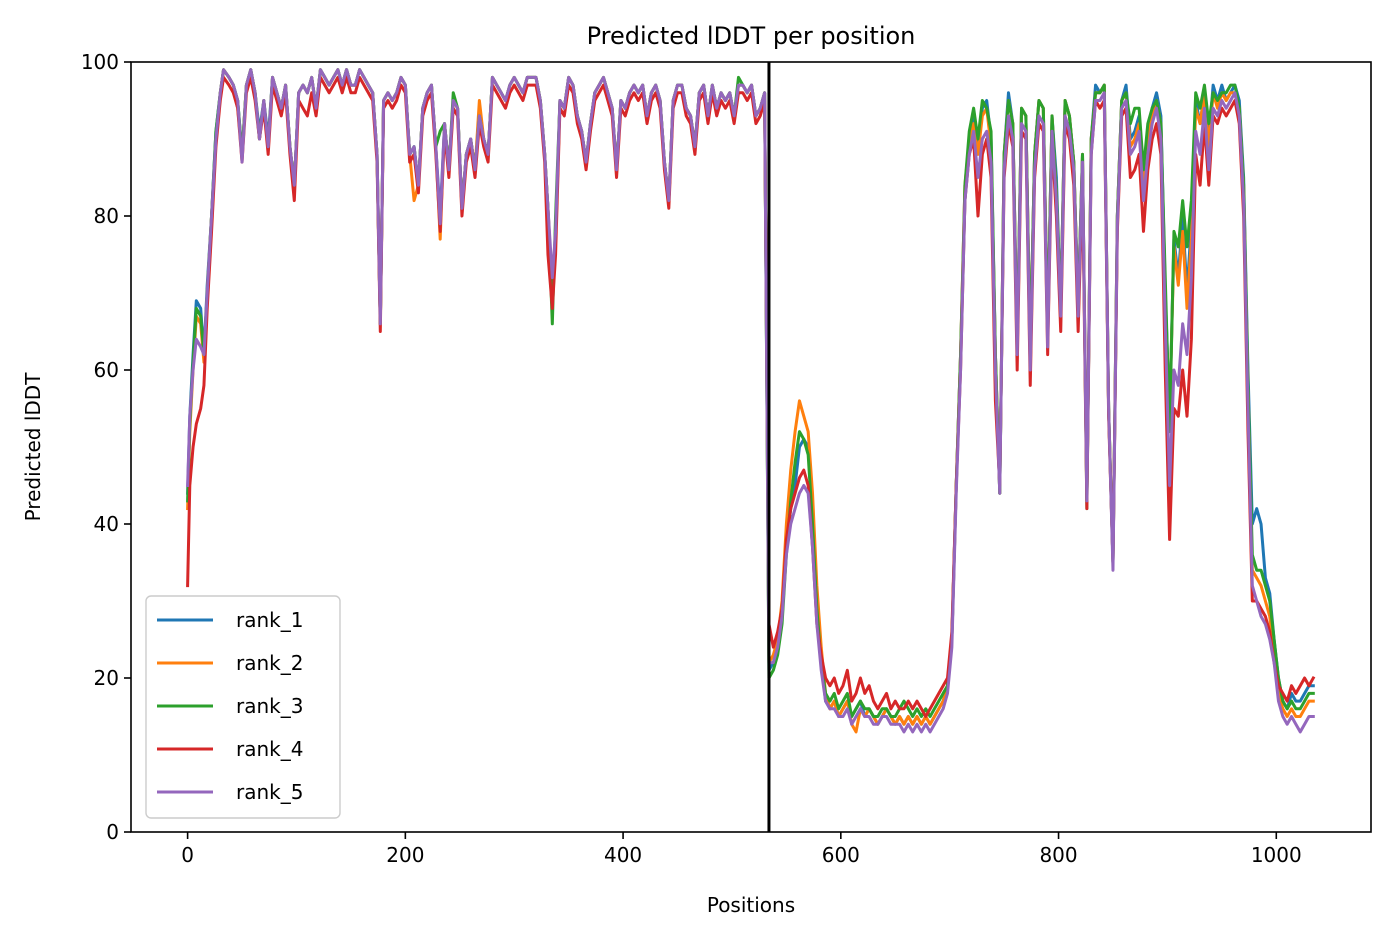  Describe the element at coordinates (106, 678) in the screenshot. I see `y-tick-label: 20` at that location.